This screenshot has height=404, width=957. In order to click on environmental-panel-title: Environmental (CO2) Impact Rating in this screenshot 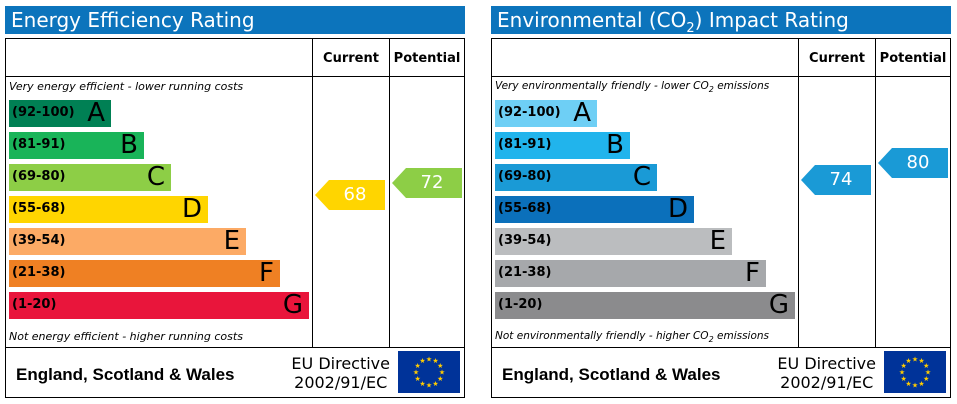, I will do `click(721, 21)`.